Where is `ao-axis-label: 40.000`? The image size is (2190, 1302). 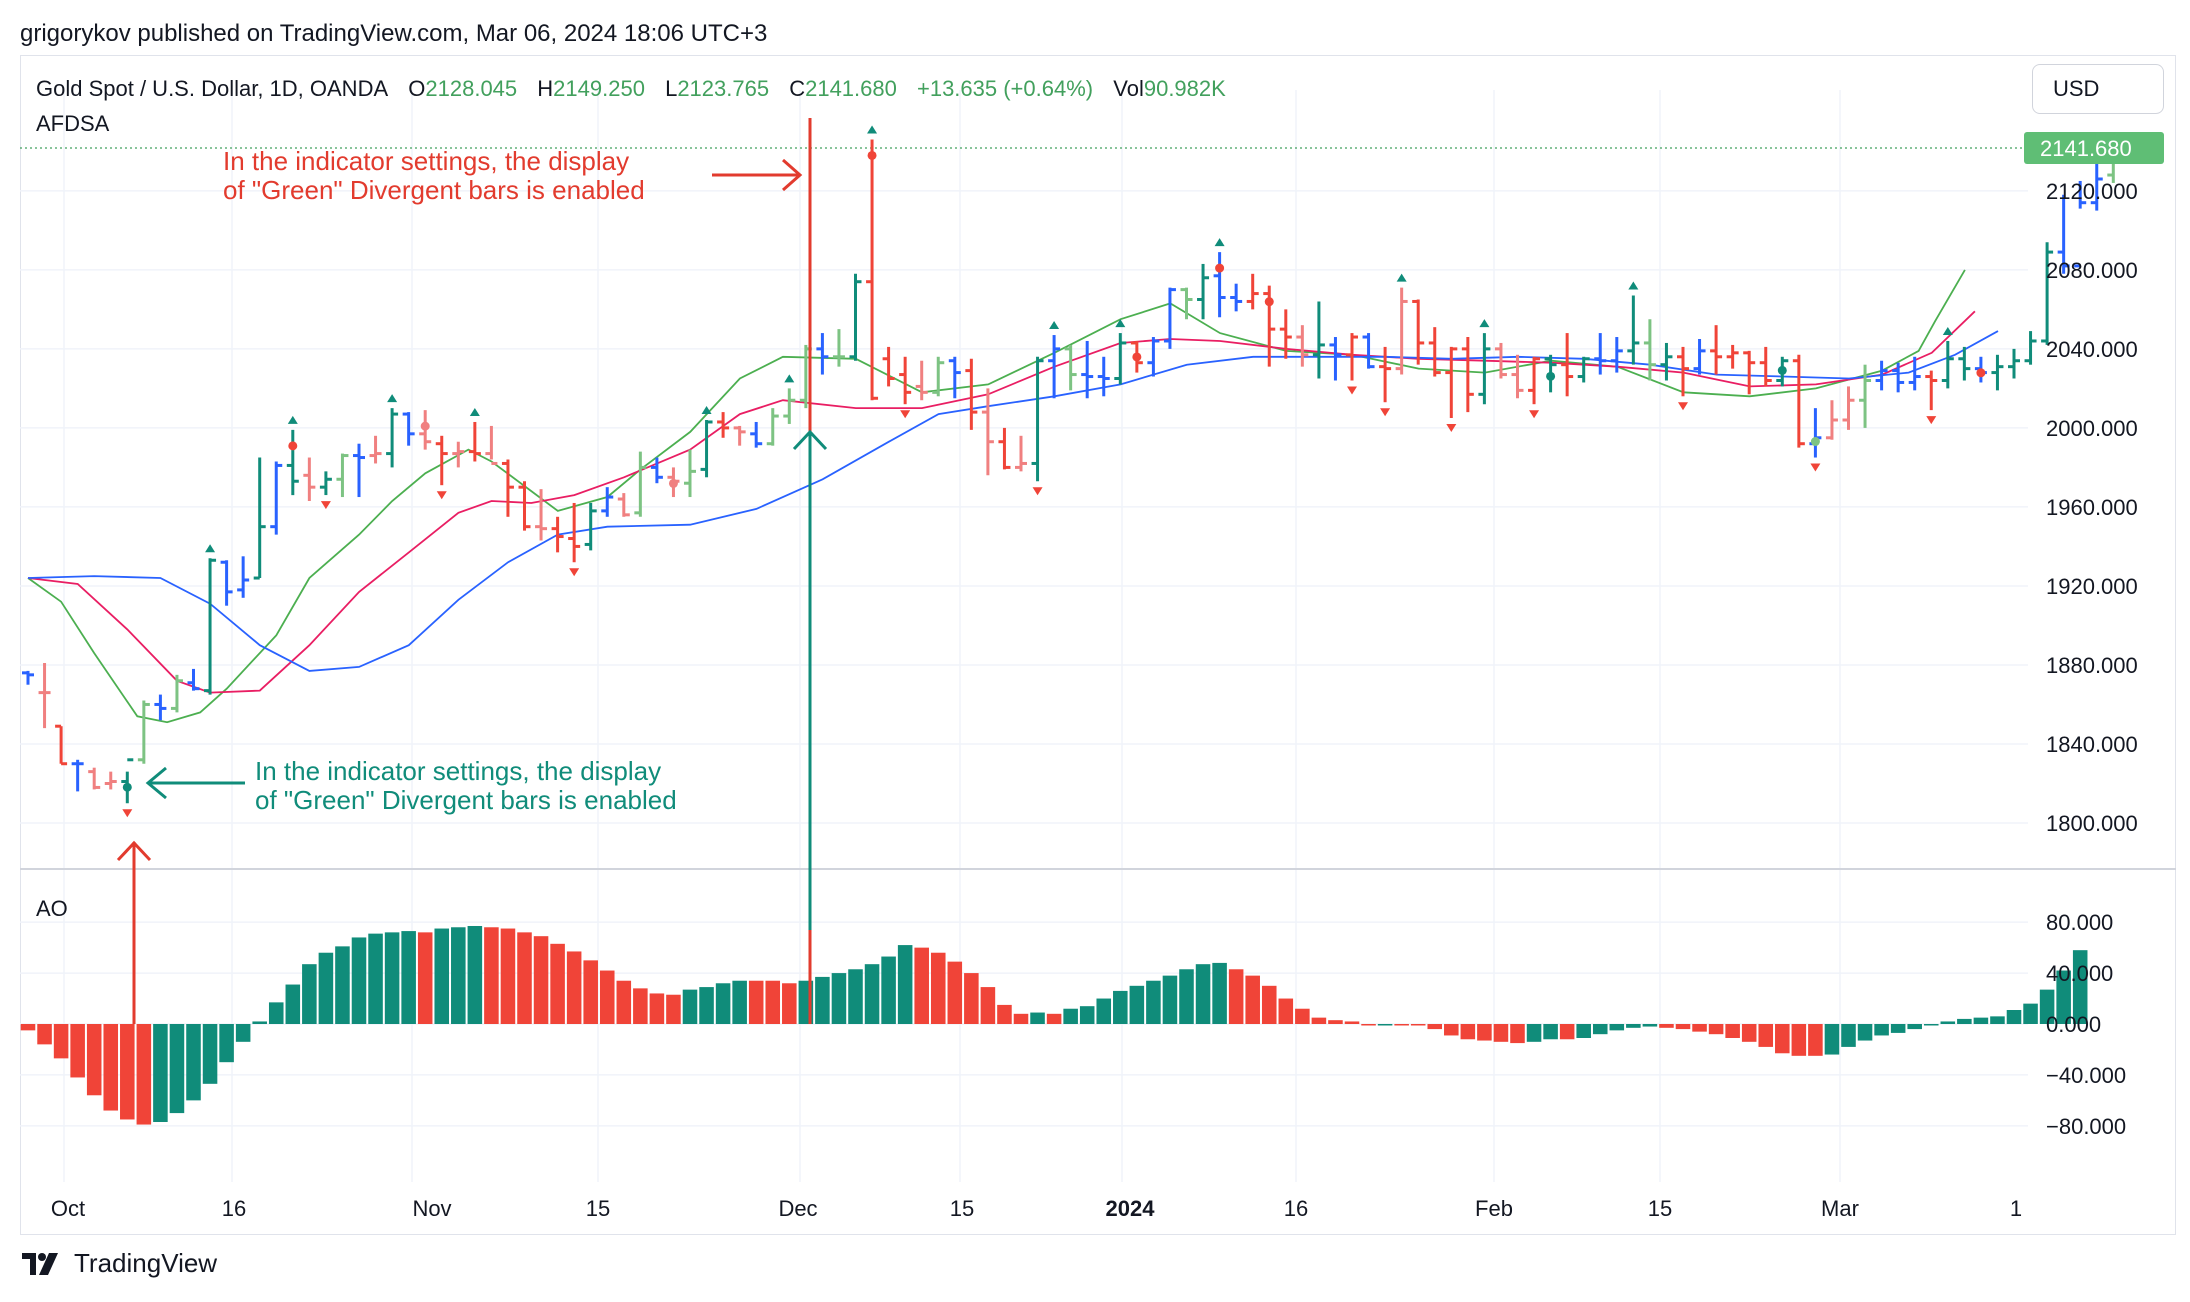
ao-axis-label: 40.000 is located at coordinates (2079, 973).